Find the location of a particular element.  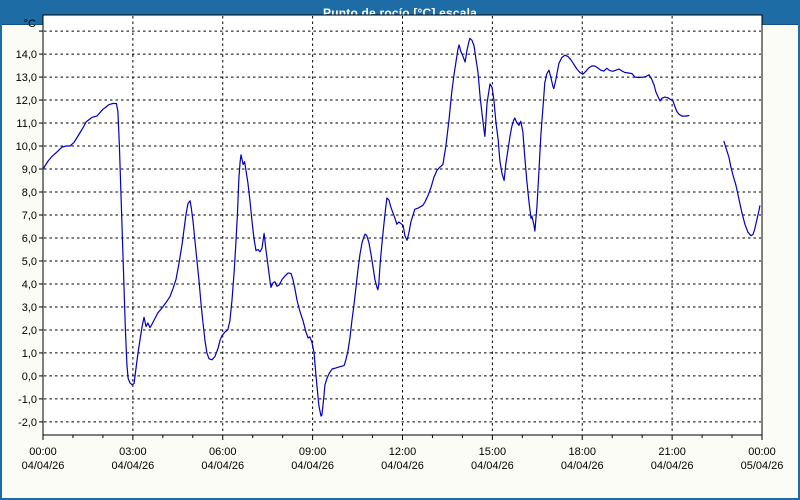

y-tick-label: 13,0 is located at coordinates (26, 78).